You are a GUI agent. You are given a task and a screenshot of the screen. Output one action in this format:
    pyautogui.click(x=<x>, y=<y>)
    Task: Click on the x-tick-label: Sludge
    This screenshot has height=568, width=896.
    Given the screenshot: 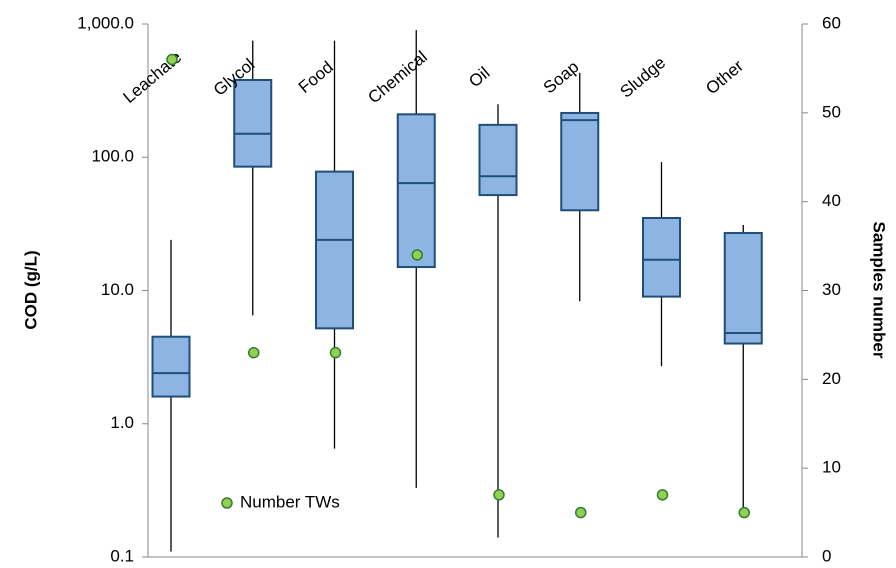 What is the action you would take?
    pyautogui.click(x=642, y=77)
    